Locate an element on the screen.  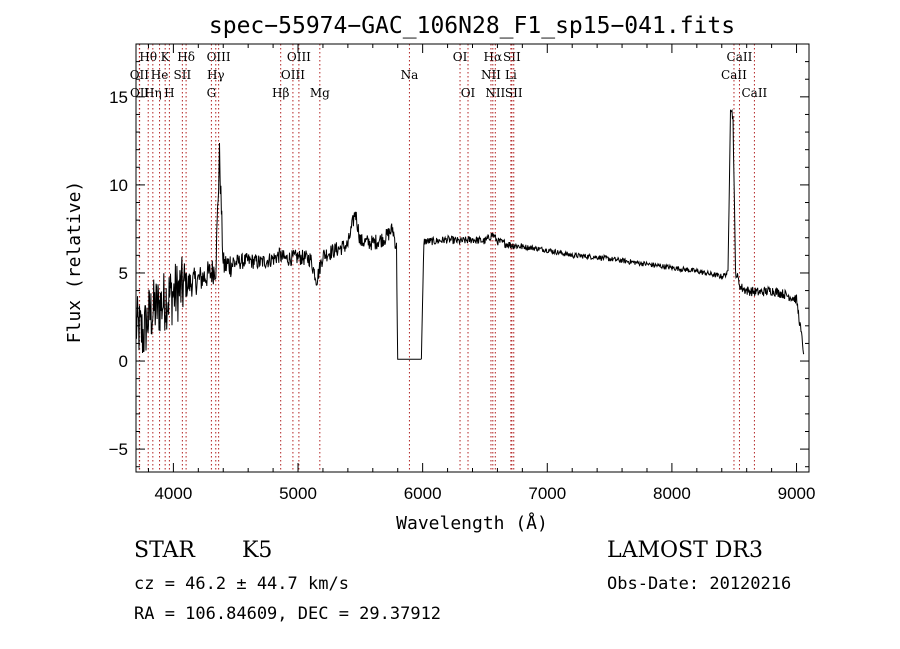
y-axis-label: Flux (relative) is located at coordinates (74, 262).